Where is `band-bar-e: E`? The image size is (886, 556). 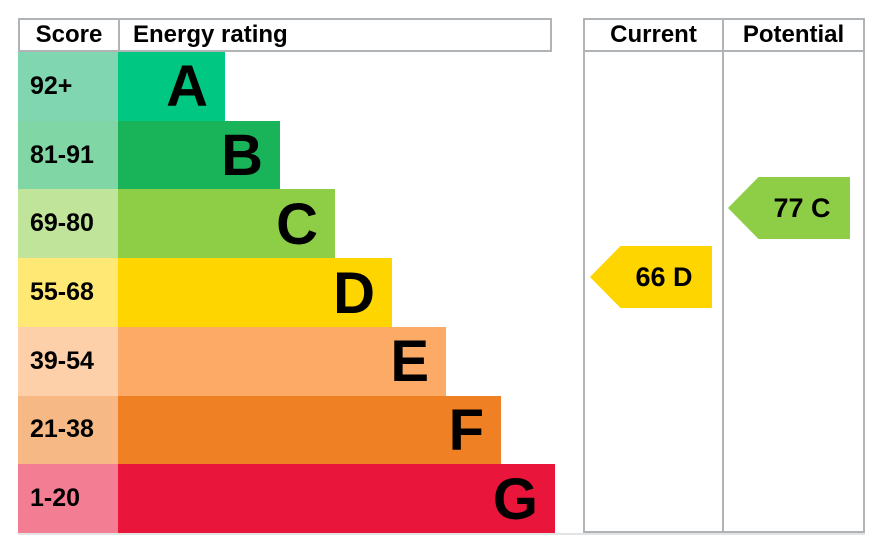 band-bar-e: E is located at coordinates (282, 361).